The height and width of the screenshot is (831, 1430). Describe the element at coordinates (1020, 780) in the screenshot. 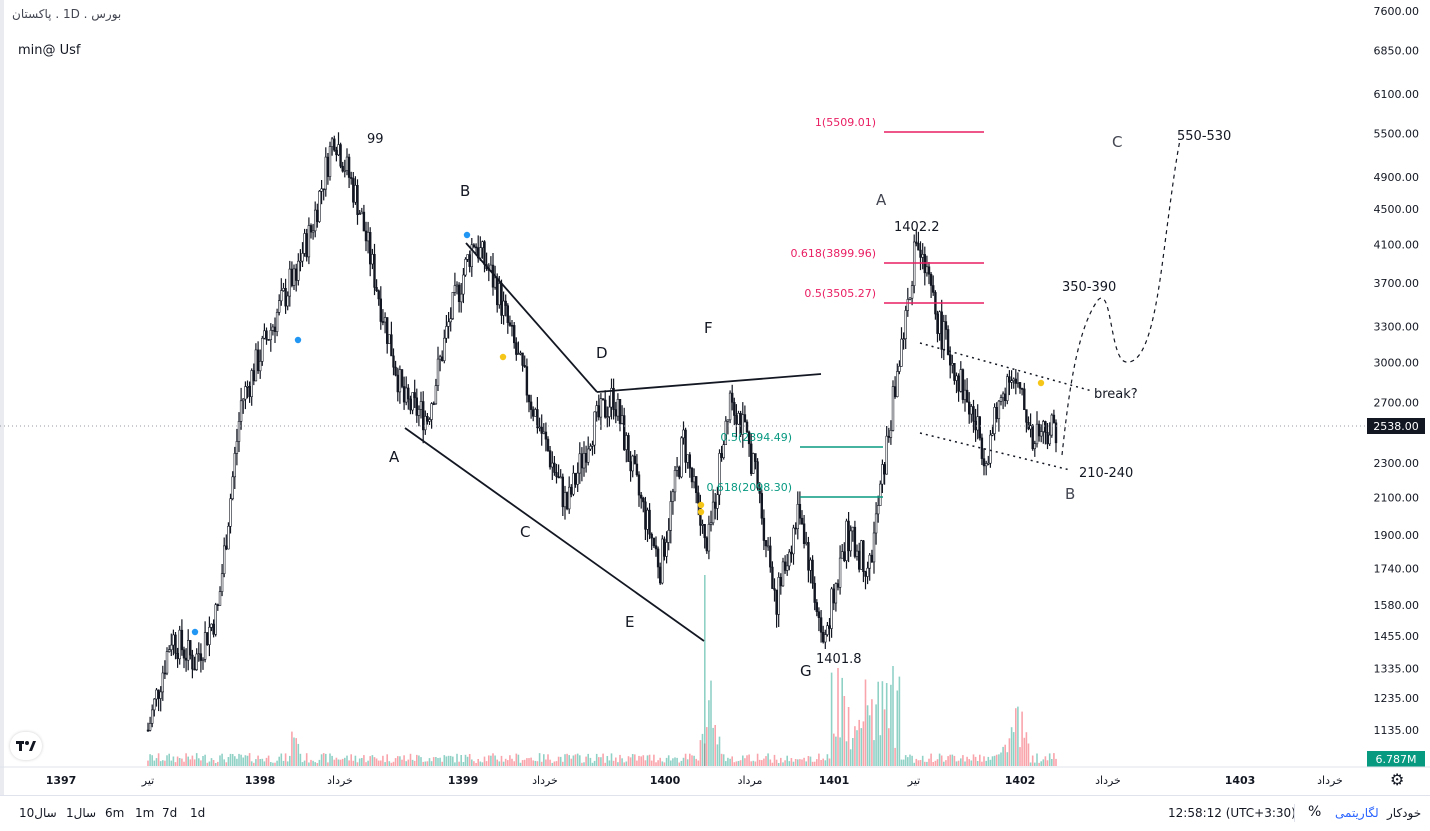

I see `time-tick-label: 1402` at that location.